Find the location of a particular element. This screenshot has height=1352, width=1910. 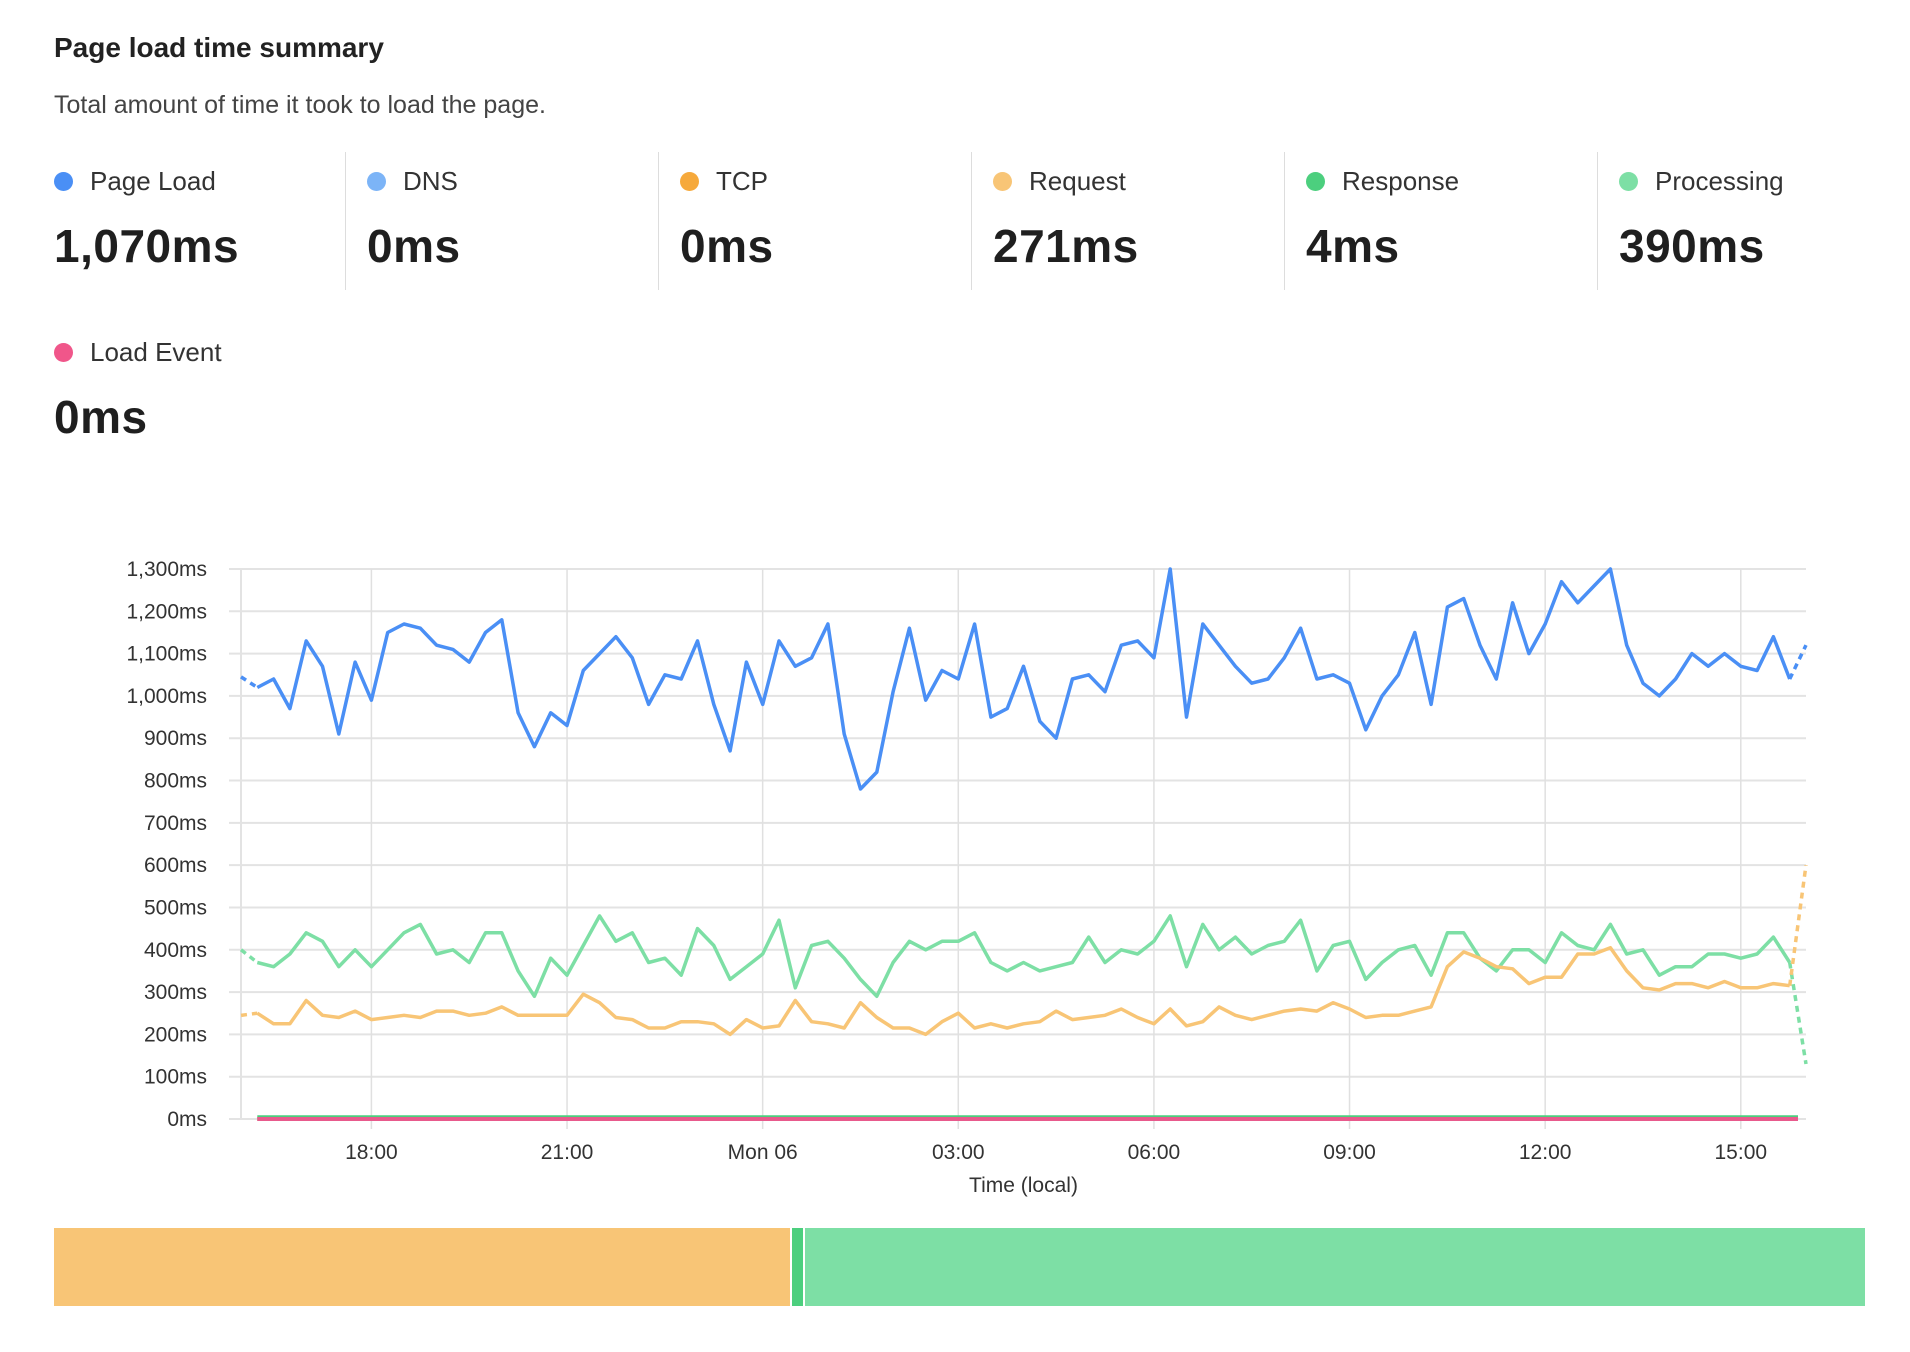

metric-label-text: Processing is located at coordinates (1719, 180).